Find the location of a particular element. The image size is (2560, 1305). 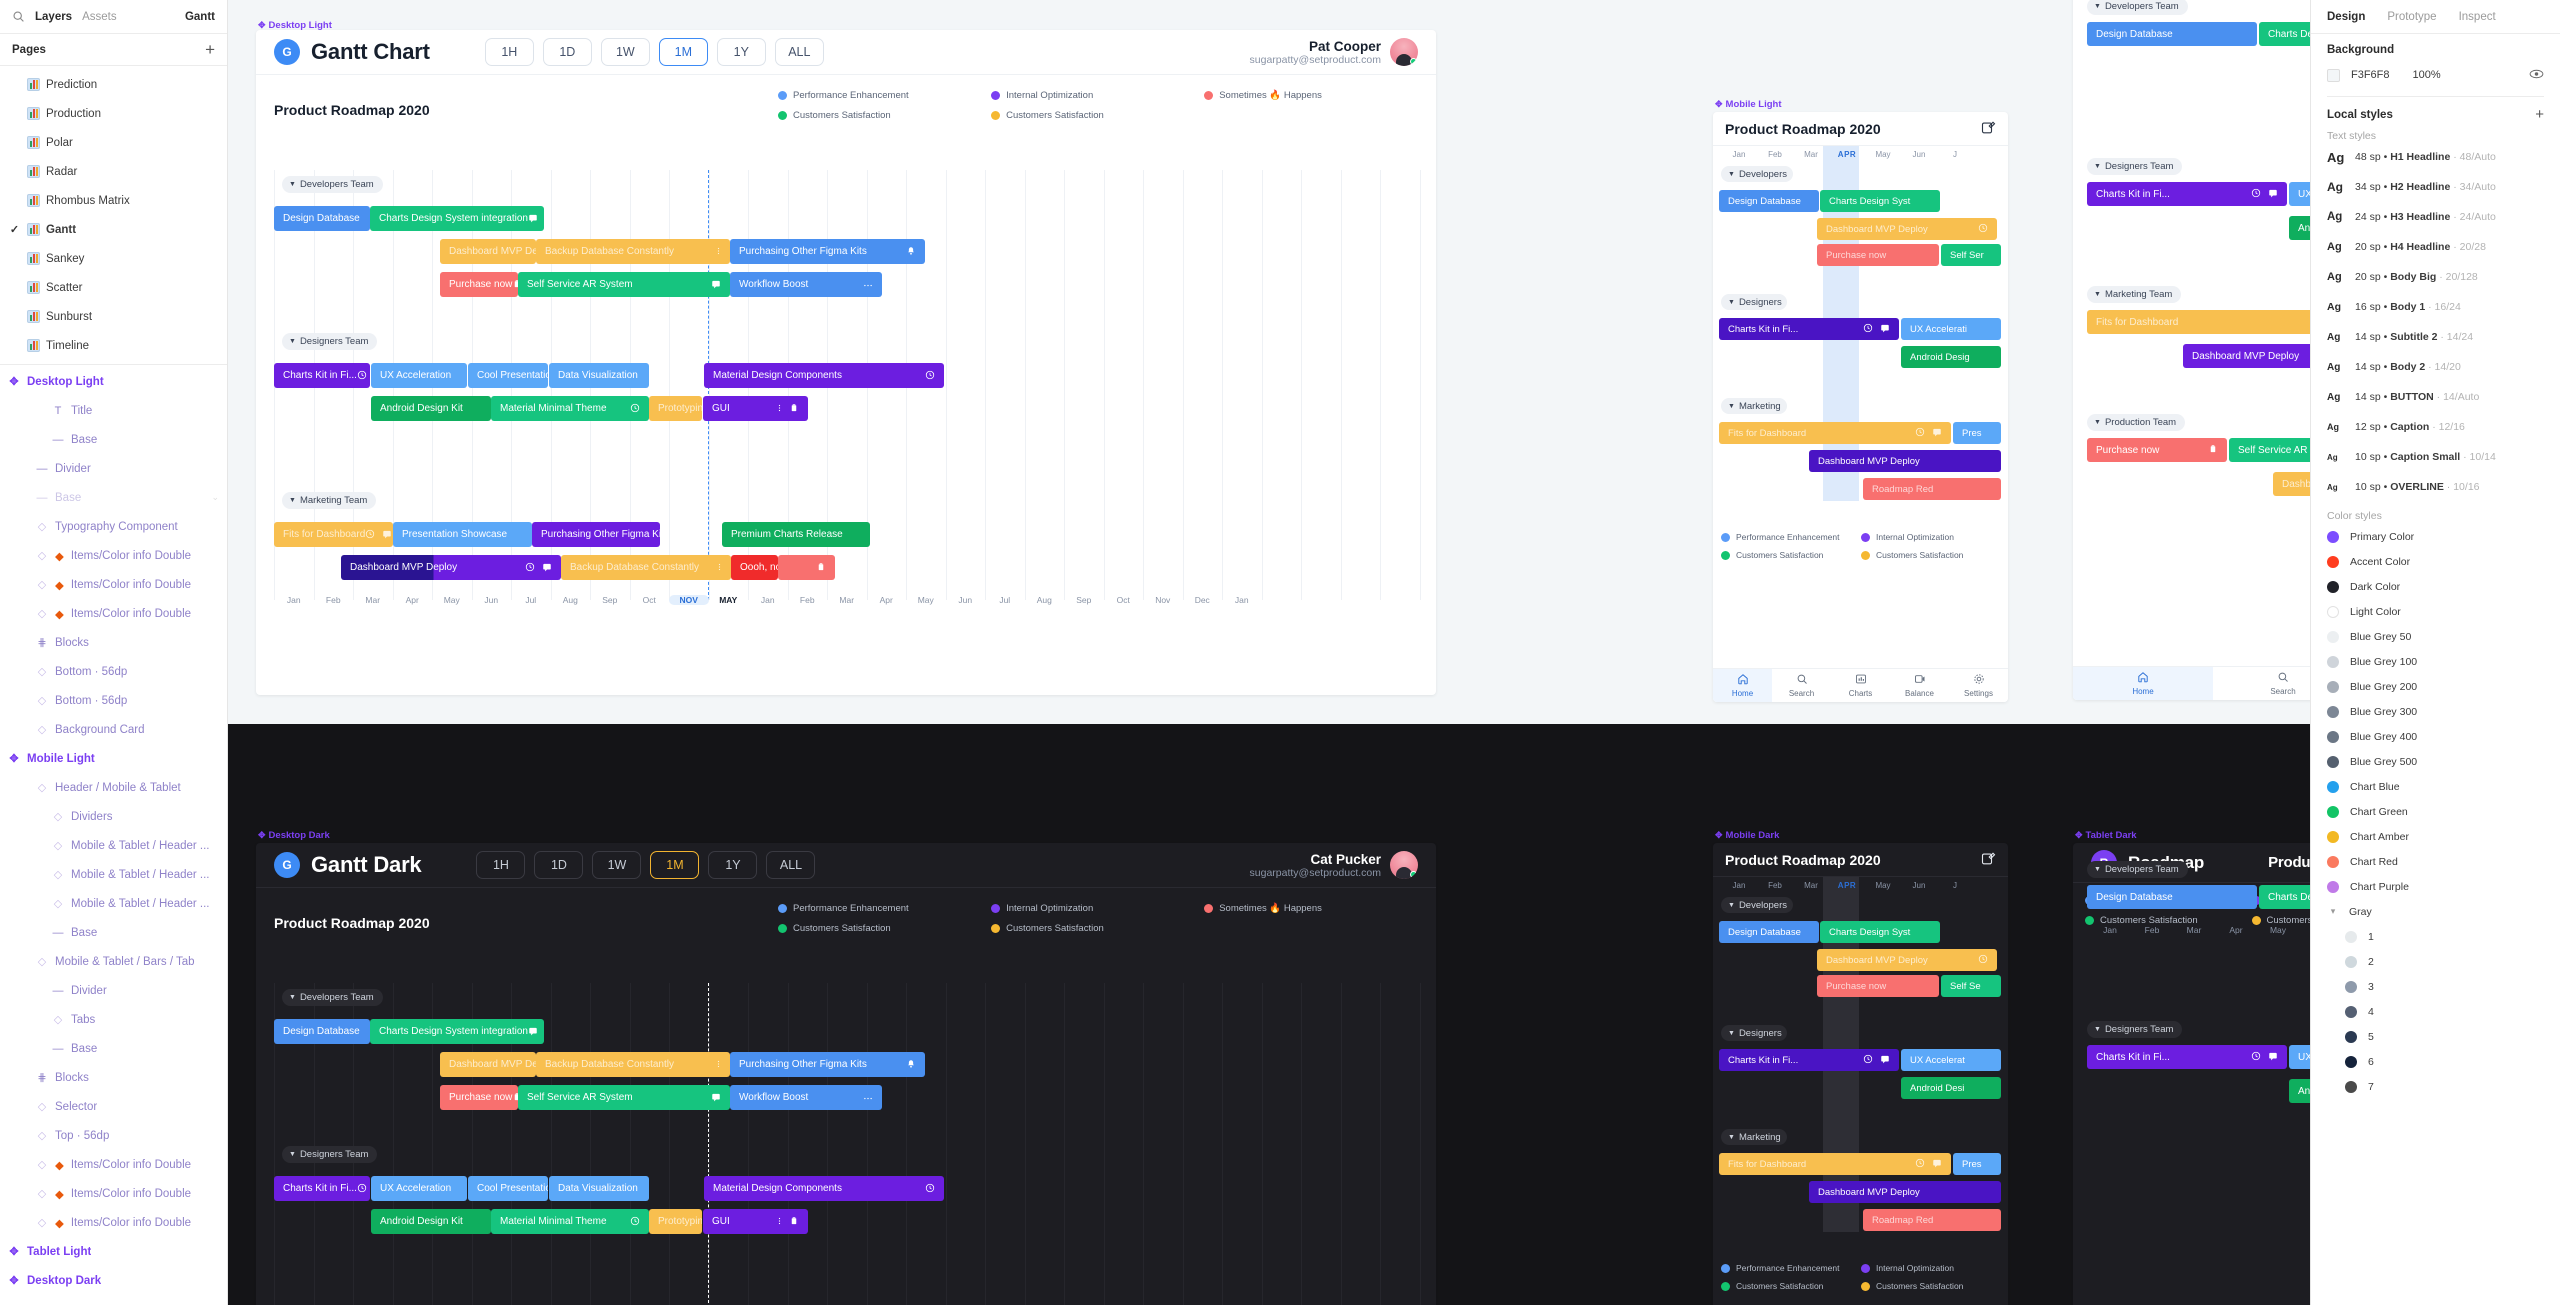

gantt-bar: Android Design Kit is located at coordinates (2299, 228).